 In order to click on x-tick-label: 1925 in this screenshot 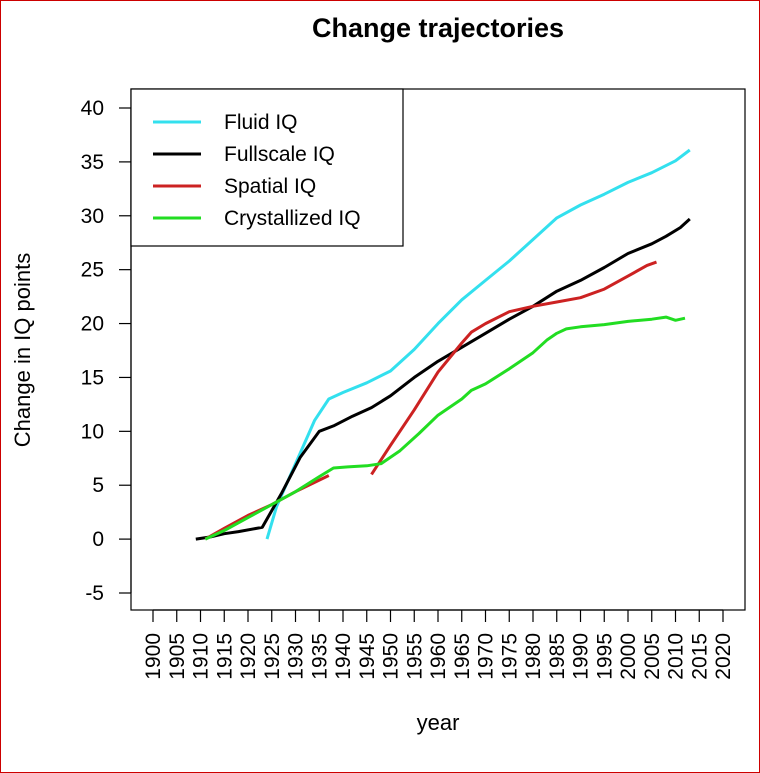, I will do `click(272, 656)`.